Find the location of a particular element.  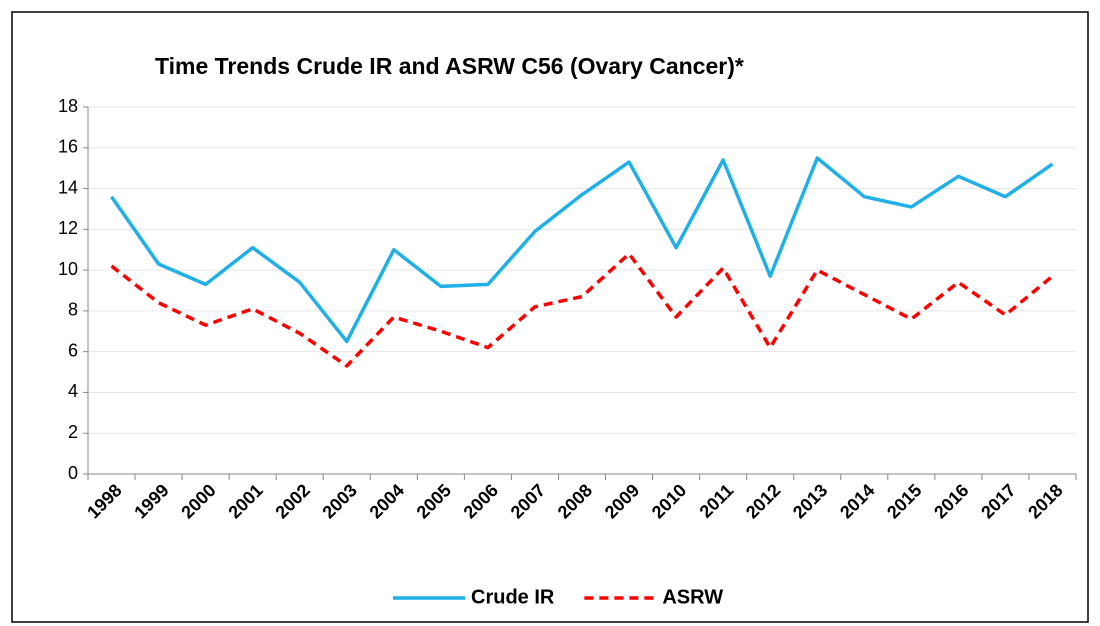

y-tick-label: 2 is located at coordinates (73, 432).